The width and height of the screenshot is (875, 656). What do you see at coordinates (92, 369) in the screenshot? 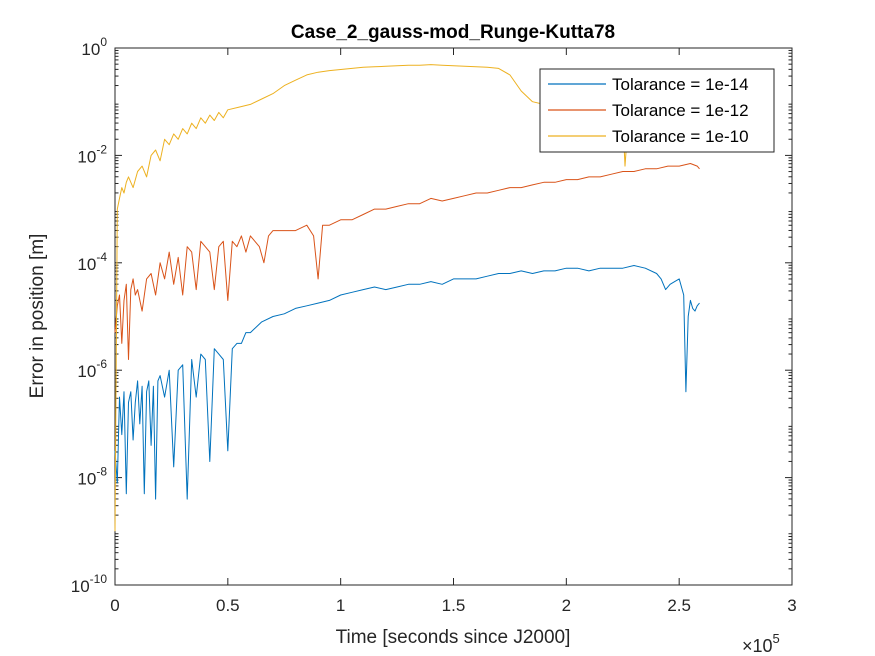
I see `y-tick-label: 10⁻⁶` at bounding box center [92, 369].